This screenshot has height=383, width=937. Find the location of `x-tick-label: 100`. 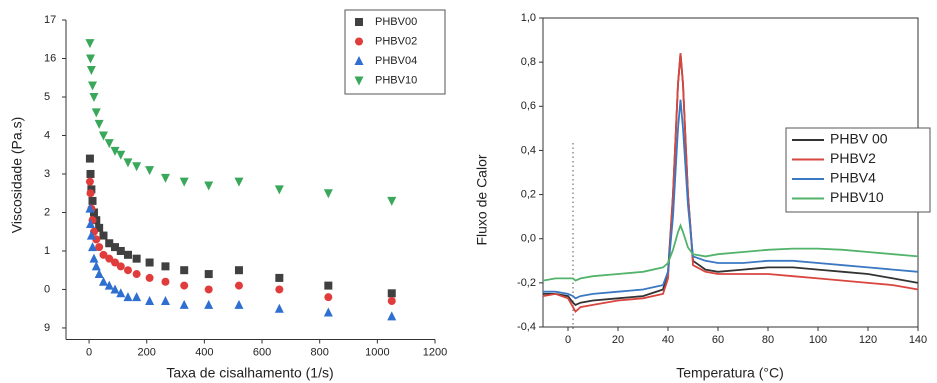

x-tick-label: 100 is located at coordinates (818, 340).